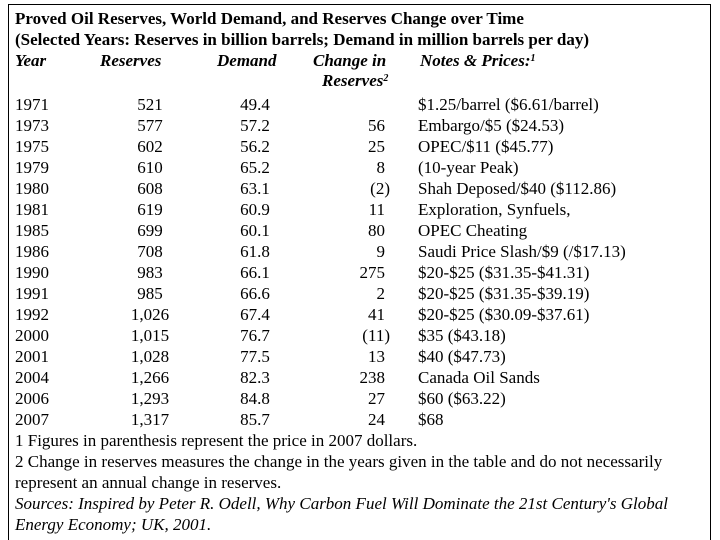  Describe the element at coordinates (150, 230) in the screenshot. I see `cell-reserves: 699` at that location.